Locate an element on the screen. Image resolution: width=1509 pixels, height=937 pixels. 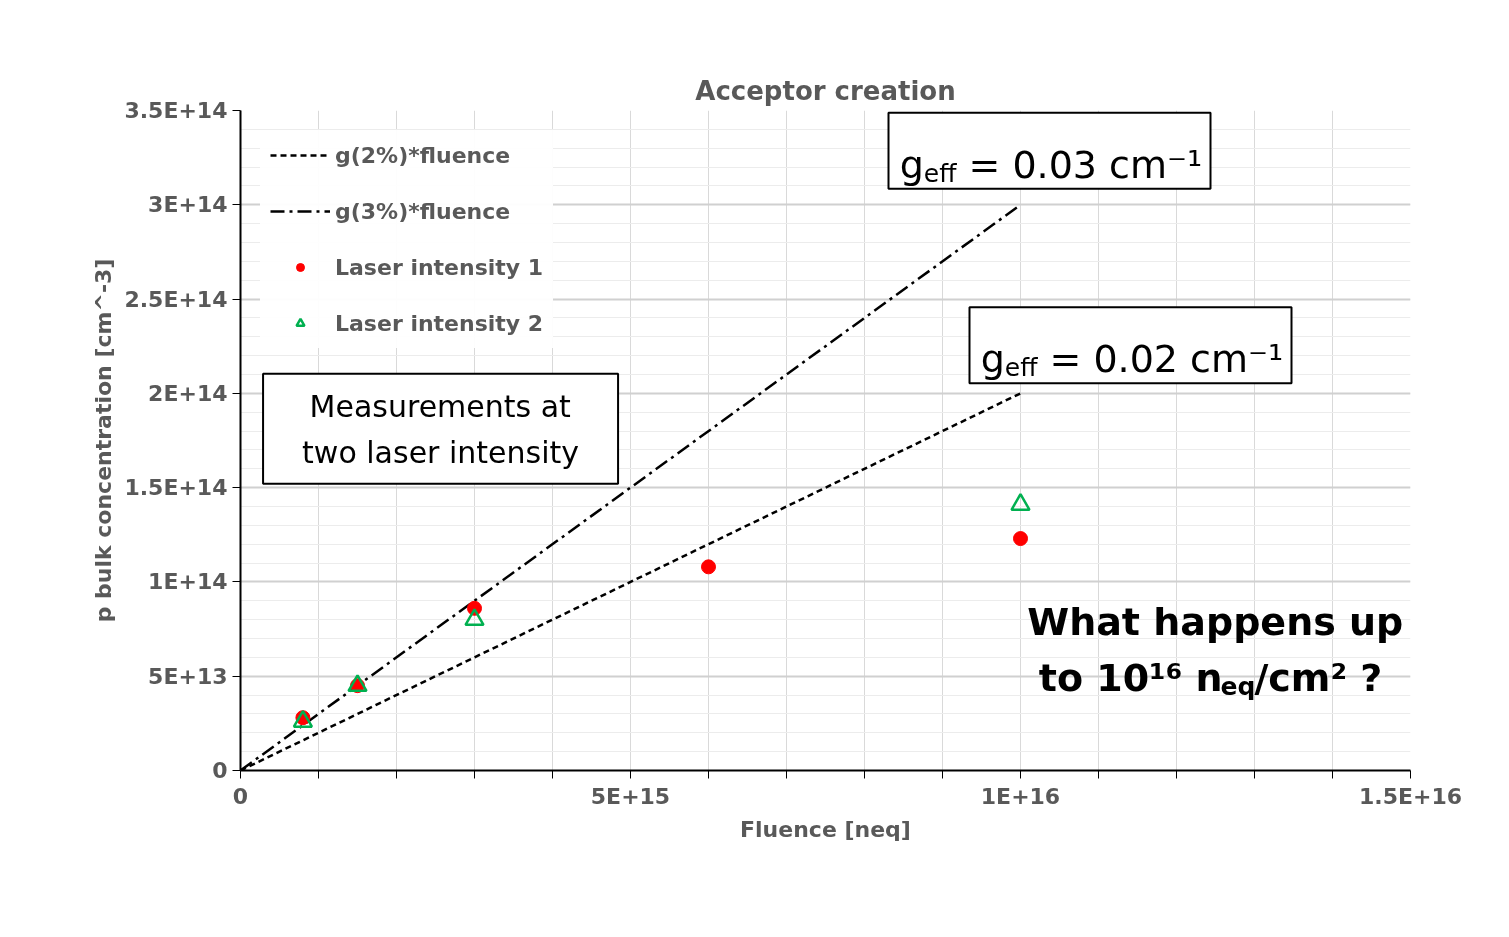
y-tick-label: 2.5E+14 is located at coordinates (176, 299).